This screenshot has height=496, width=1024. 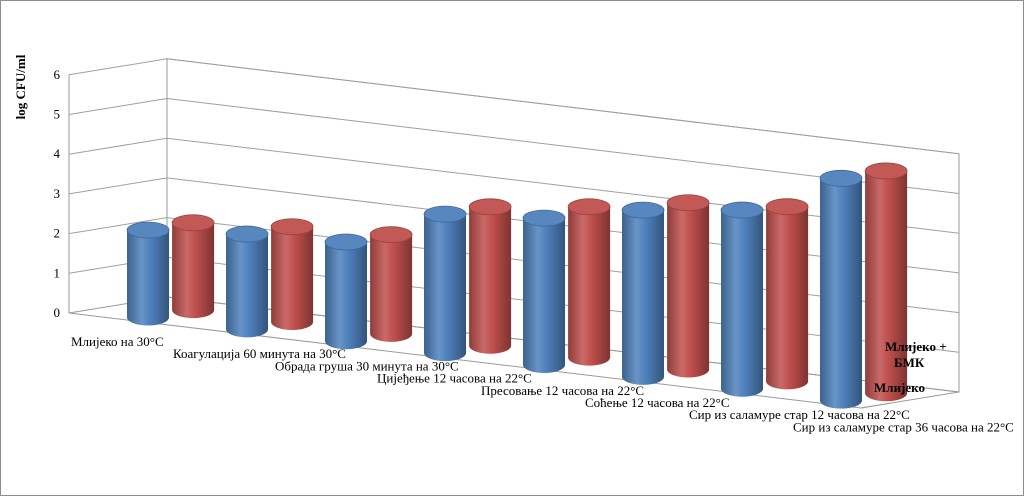 What do you see at coordinates (916, 346) in the screenshot?
I see `series-label-back: Млијеко +` at bounding box center [916, 346].